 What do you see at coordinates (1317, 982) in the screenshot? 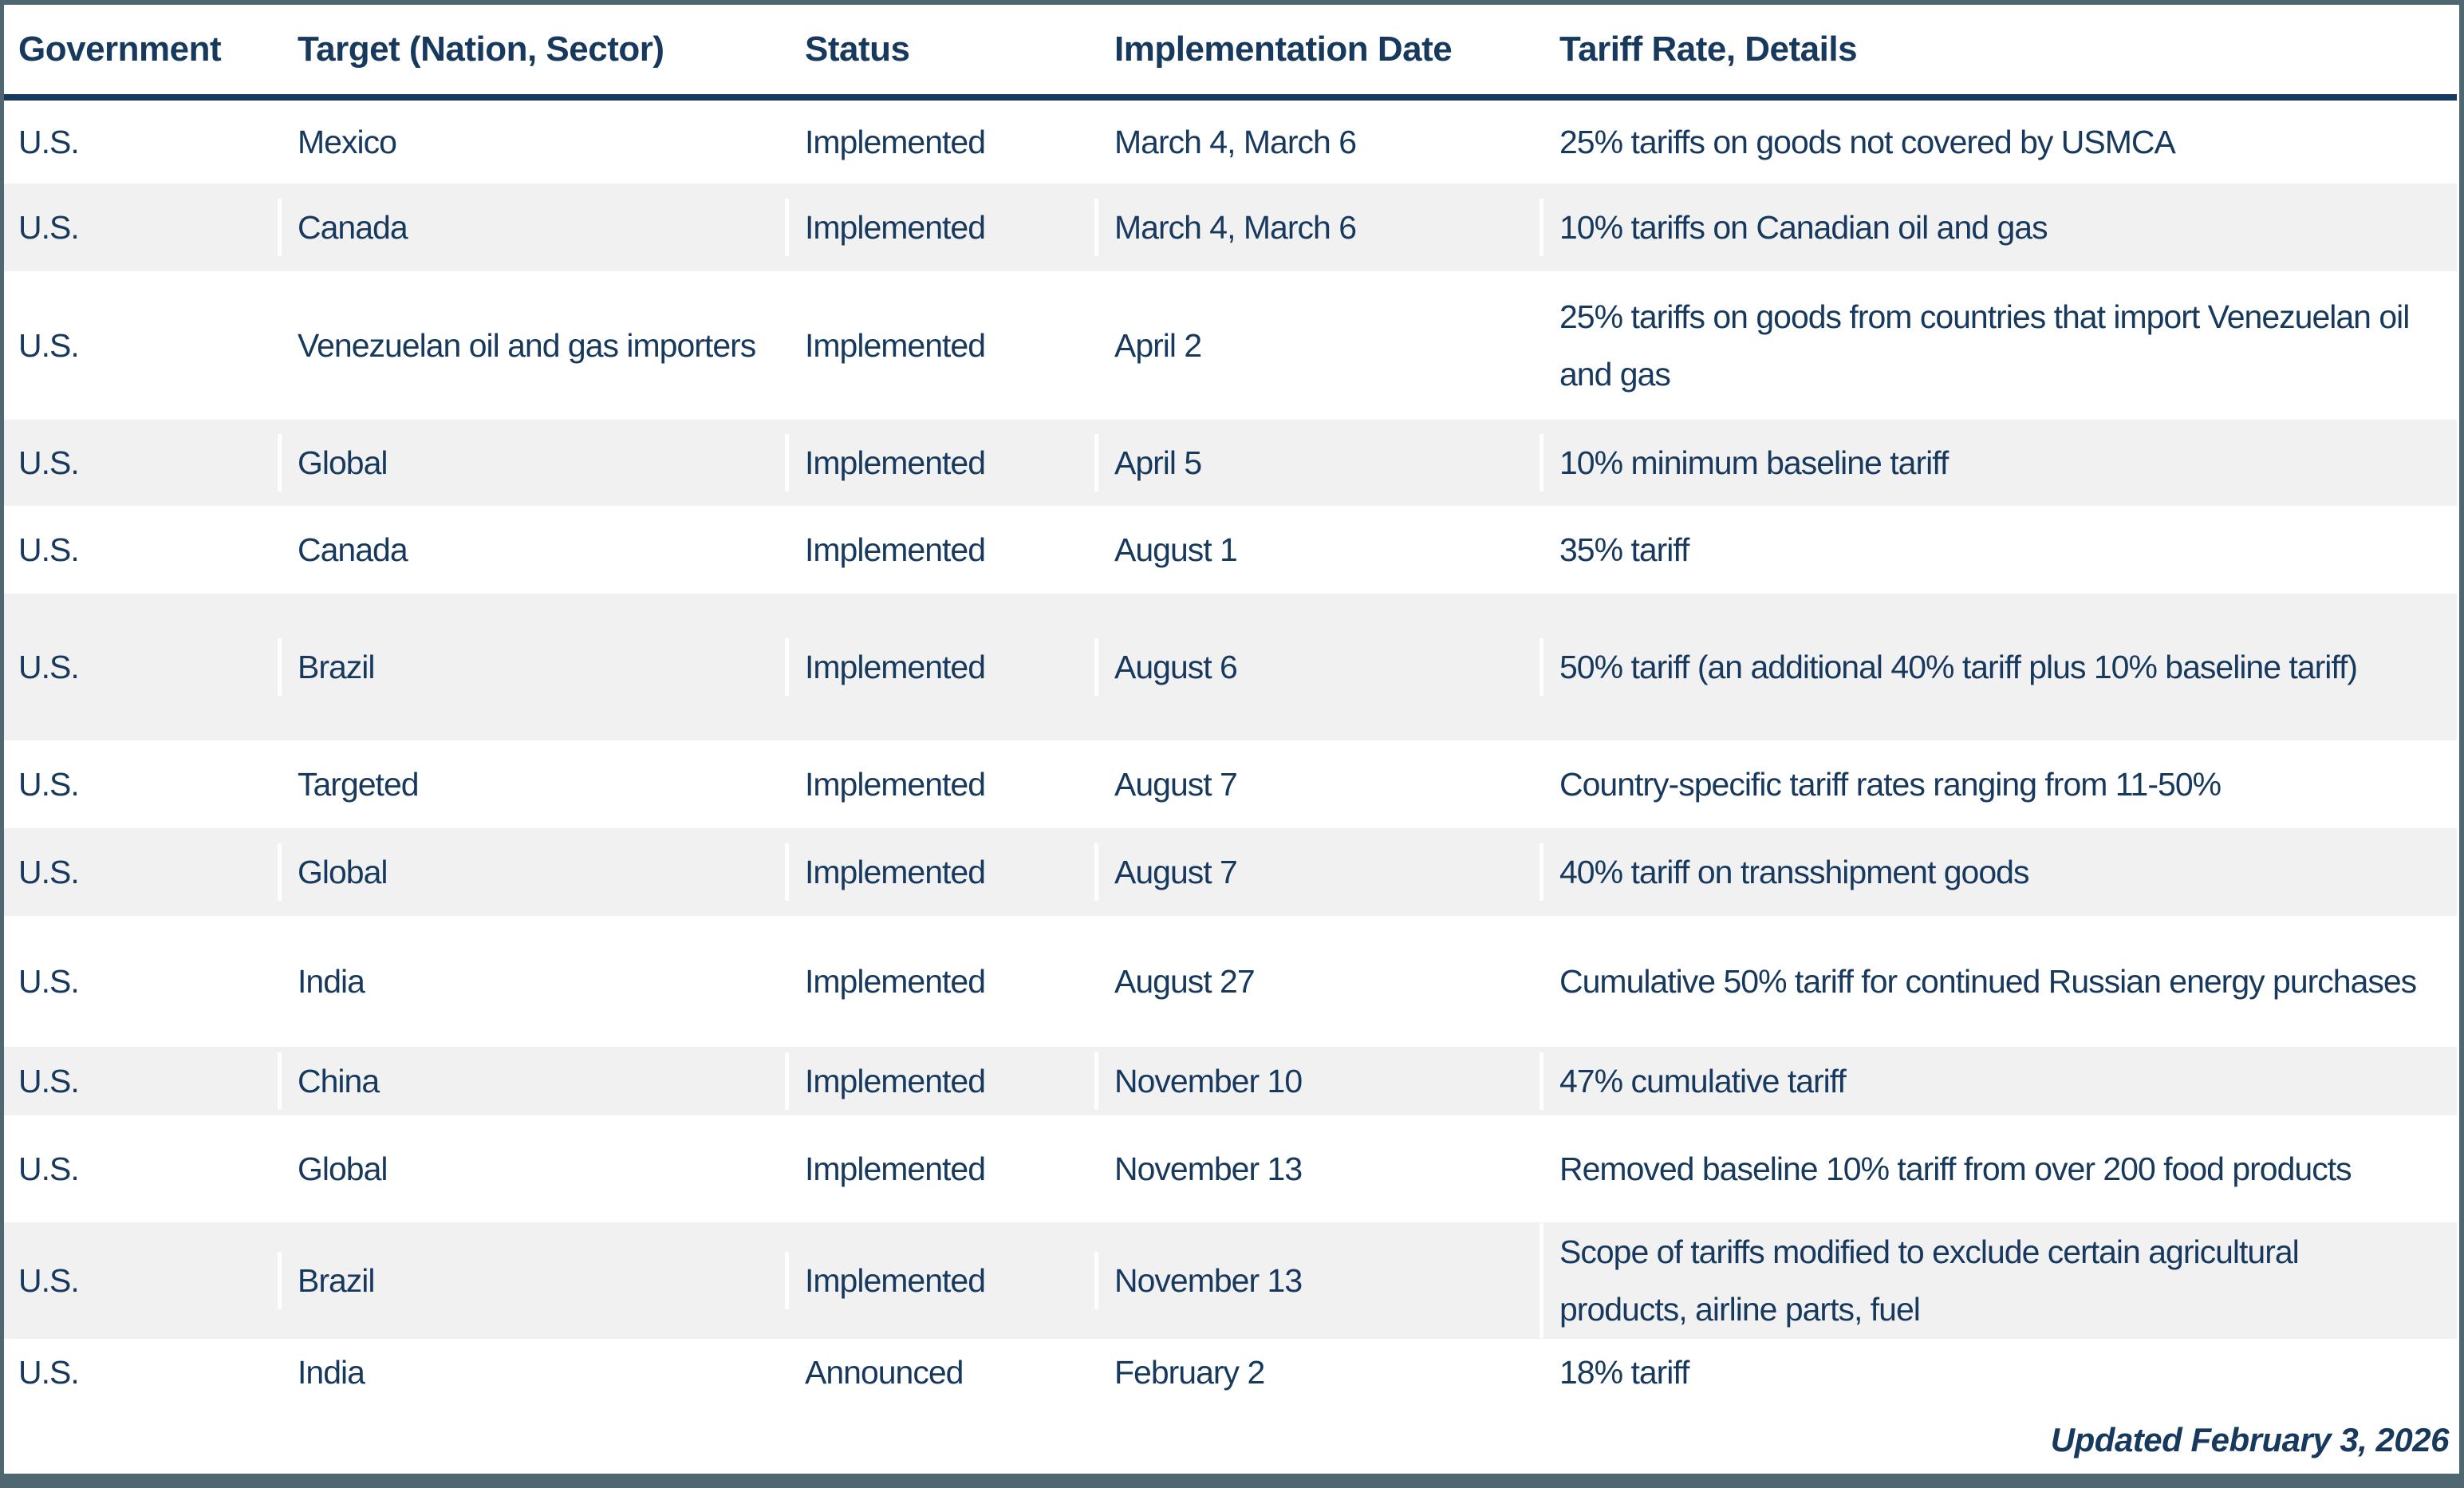
I see `cell-date: August 27` at bounding box center [1317, 982].